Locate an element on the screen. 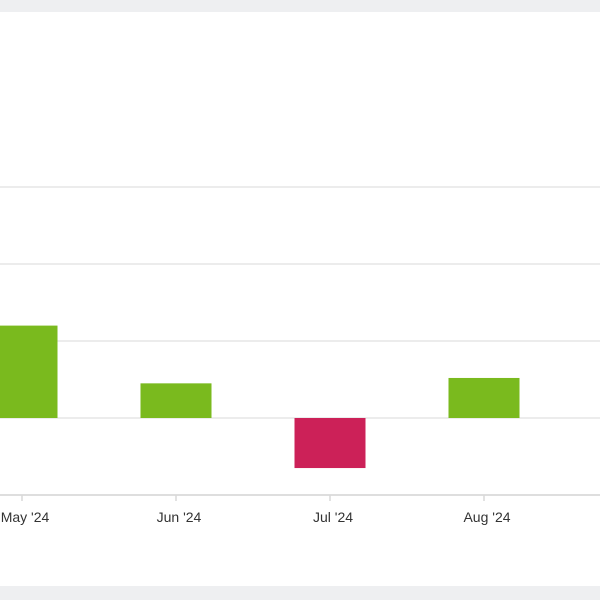 This screenshot has height=600, width=600. x-tick-label: Jul '24 is located at coordinates (333, 517).